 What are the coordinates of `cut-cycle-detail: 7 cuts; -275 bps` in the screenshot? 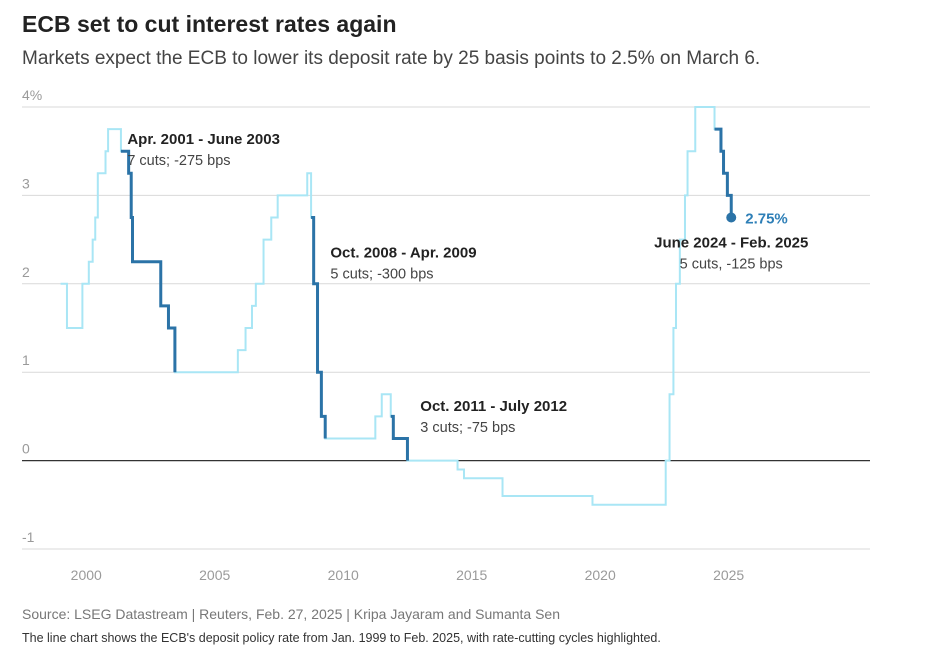 It's located at (178, 161).